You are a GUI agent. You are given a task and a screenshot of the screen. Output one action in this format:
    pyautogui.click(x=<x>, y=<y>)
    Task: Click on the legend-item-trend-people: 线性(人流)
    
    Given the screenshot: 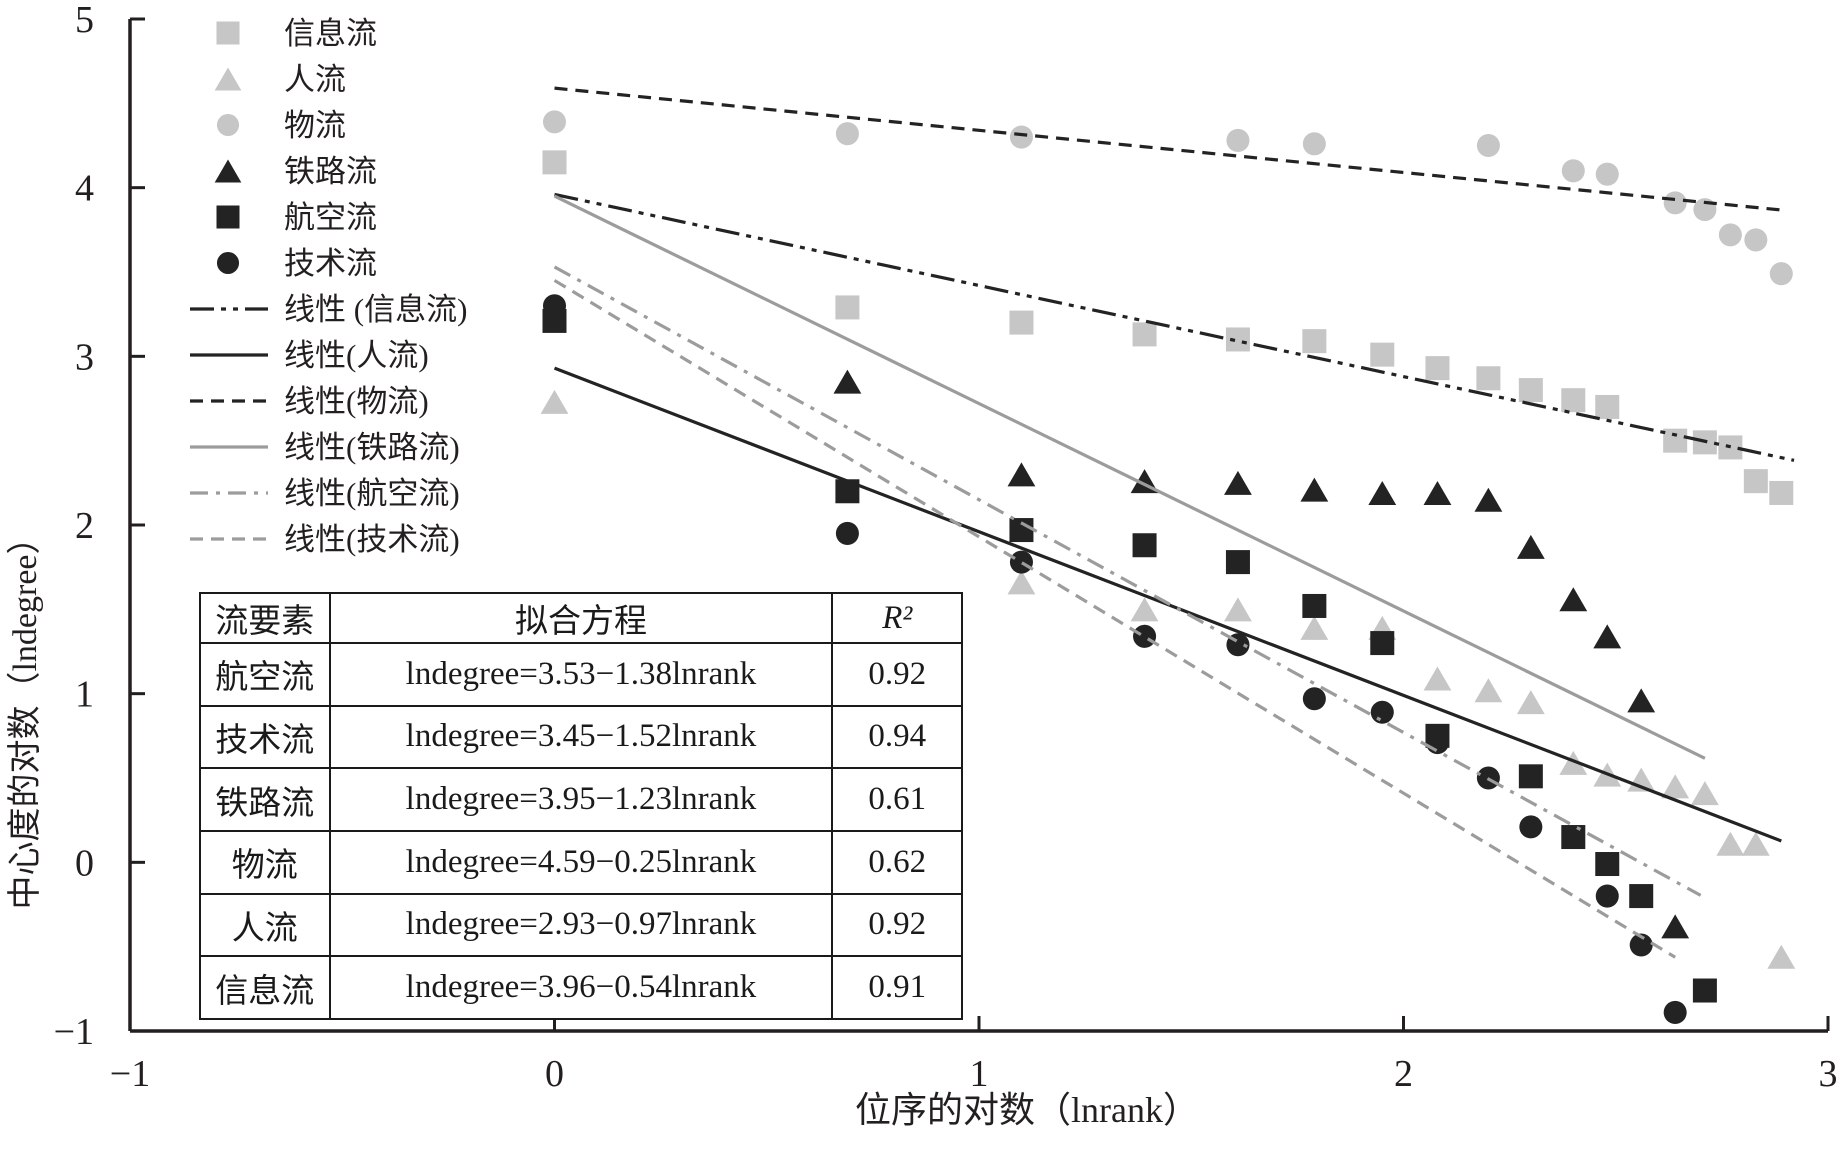 What is the action you would take?
    pyautogui.click(x=309, y=355)
    